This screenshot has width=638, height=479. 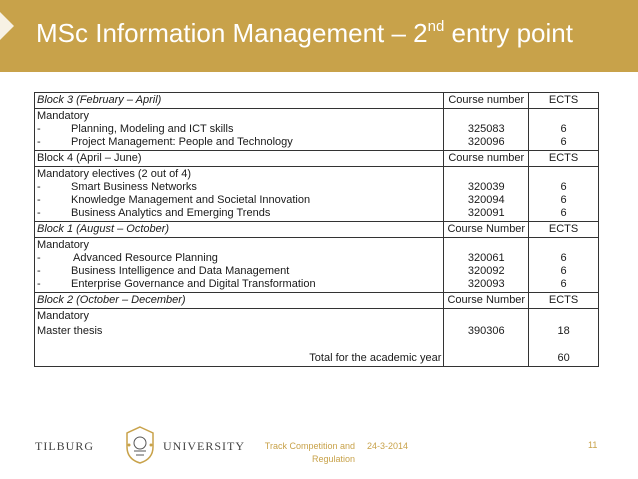 I want to click on title-rest: entry point, so click(x=508, y=33).